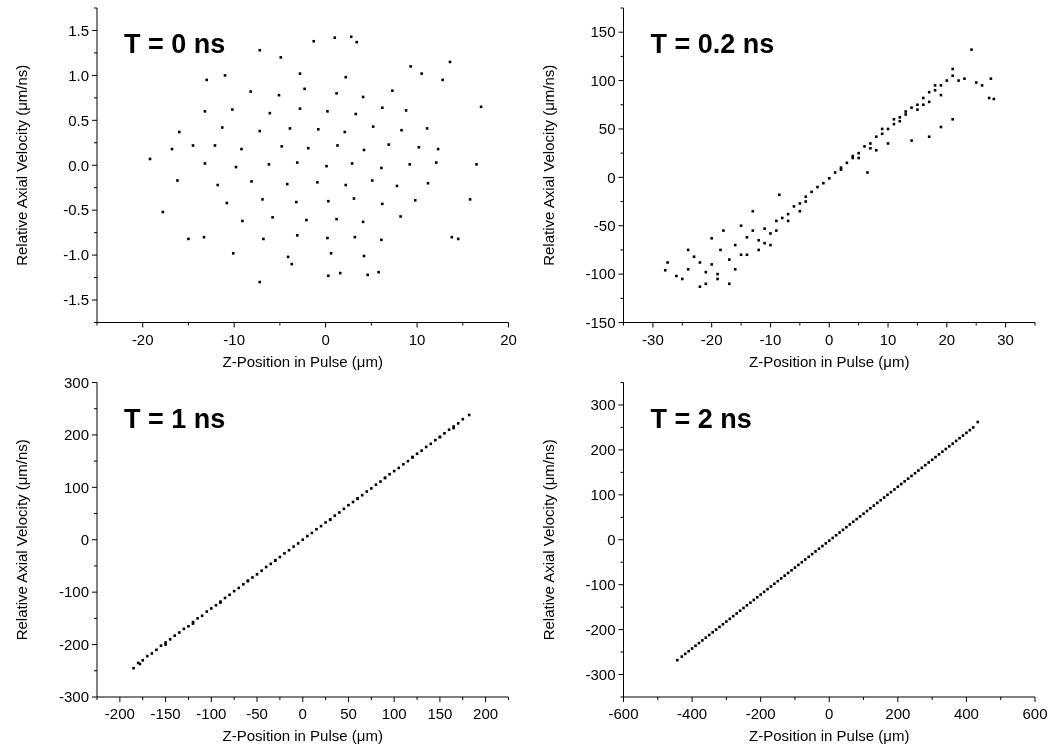 The height and width of the screenshot is (749, 1053). I want to click on x-tick-label: 600, so click(1035, 713).